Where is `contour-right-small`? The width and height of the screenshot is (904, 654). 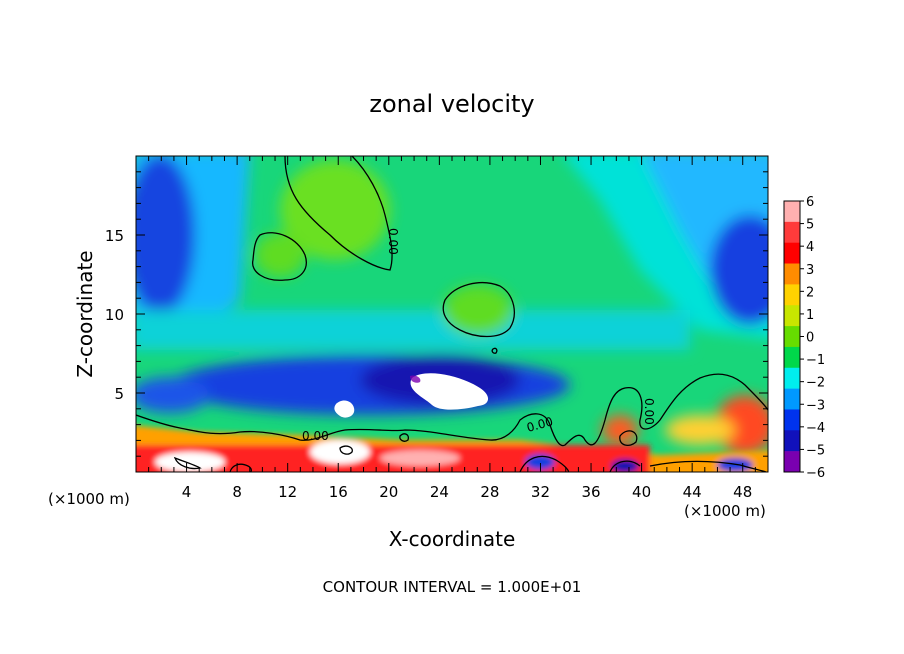 contour-right-small is located at coordinates (628, 438).